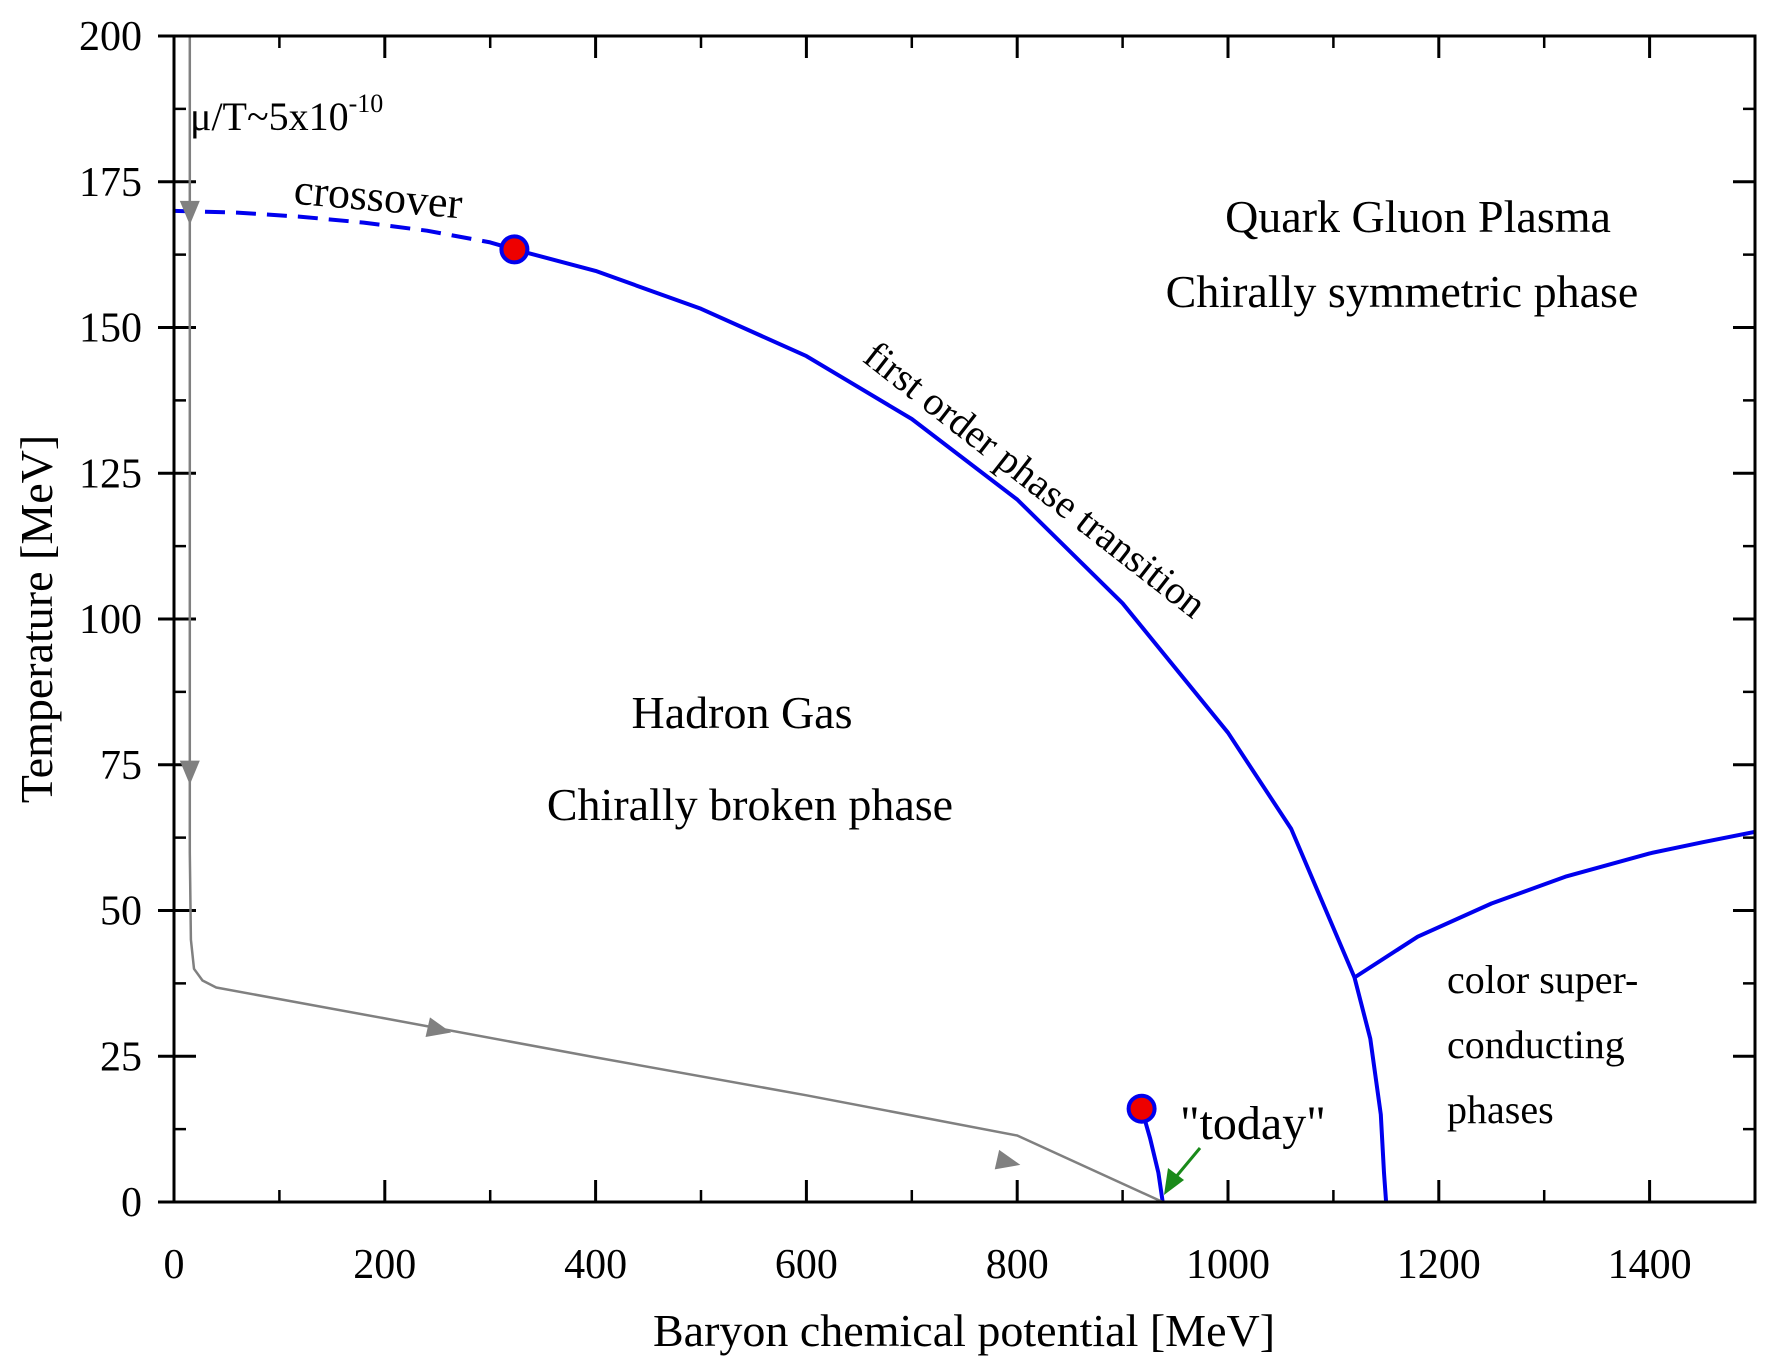  Describe the element at coordinates (742, 712) in the screenshot. I see `hadron-title: Hadron Gas` at that location.